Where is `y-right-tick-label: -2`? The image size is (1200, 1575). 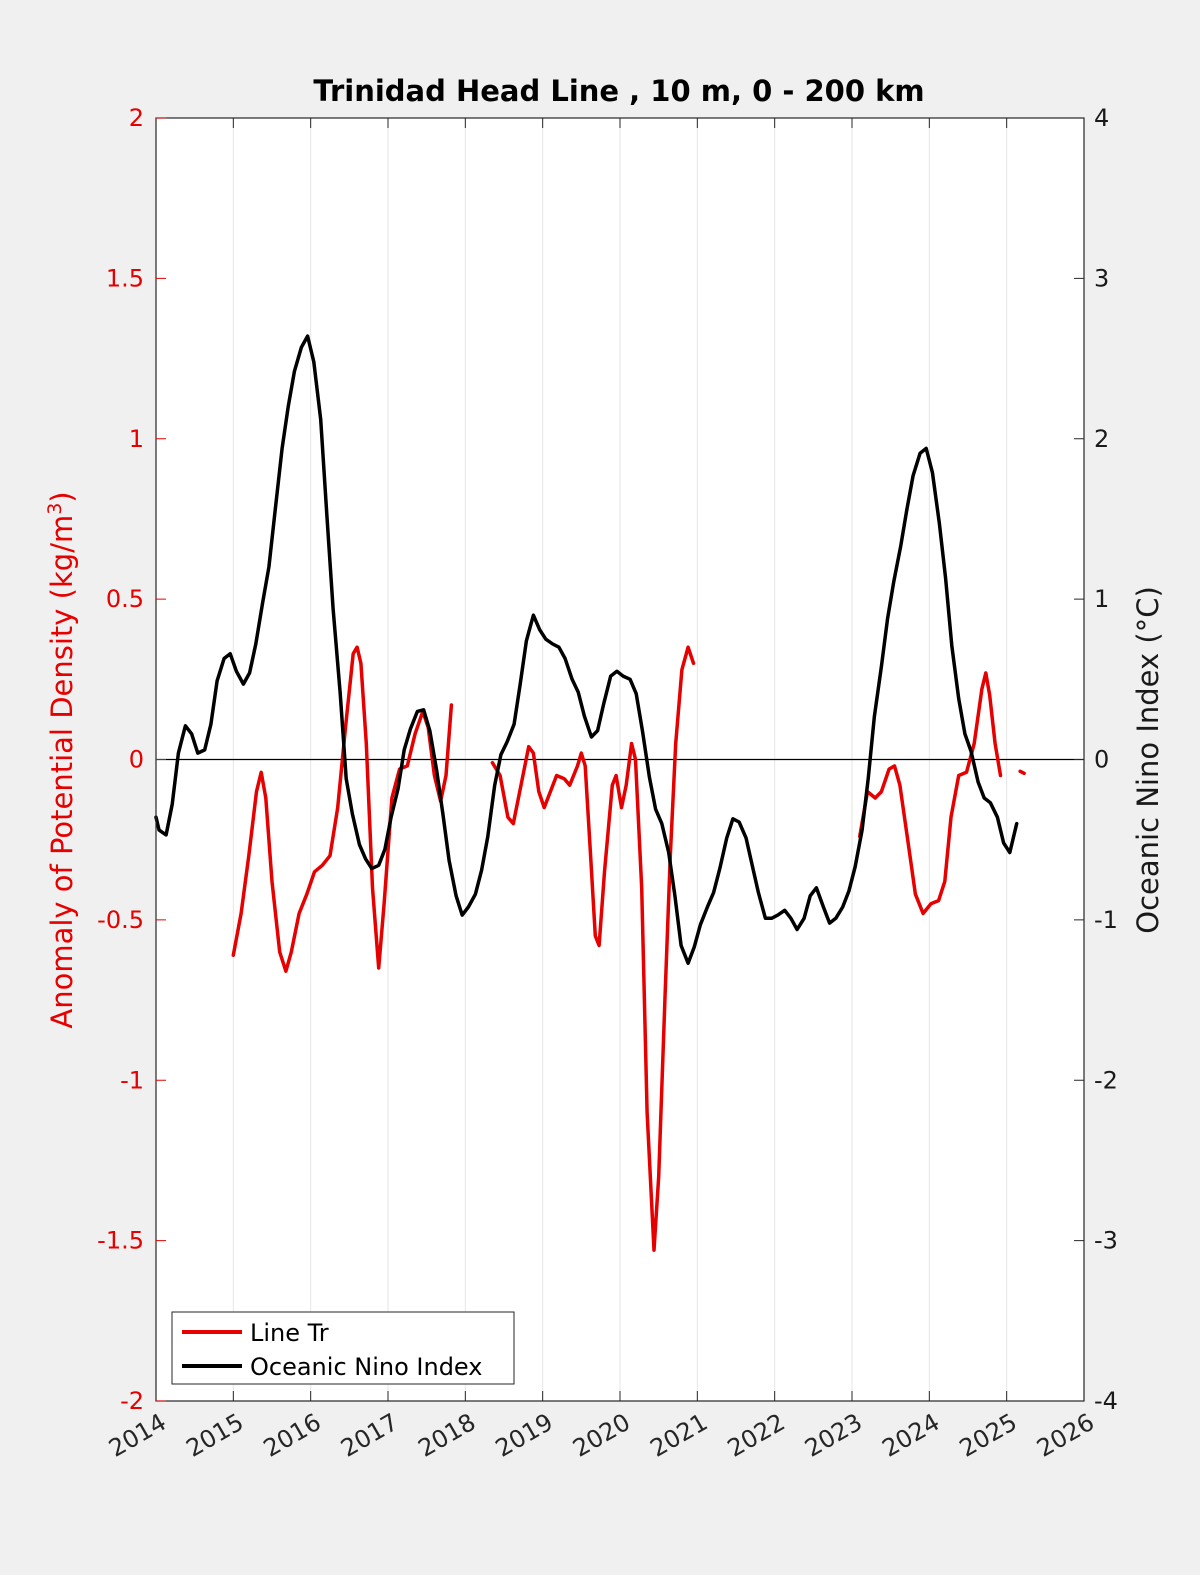
y-right-tick-label: -2 is located at coordinates (1106, 1080).